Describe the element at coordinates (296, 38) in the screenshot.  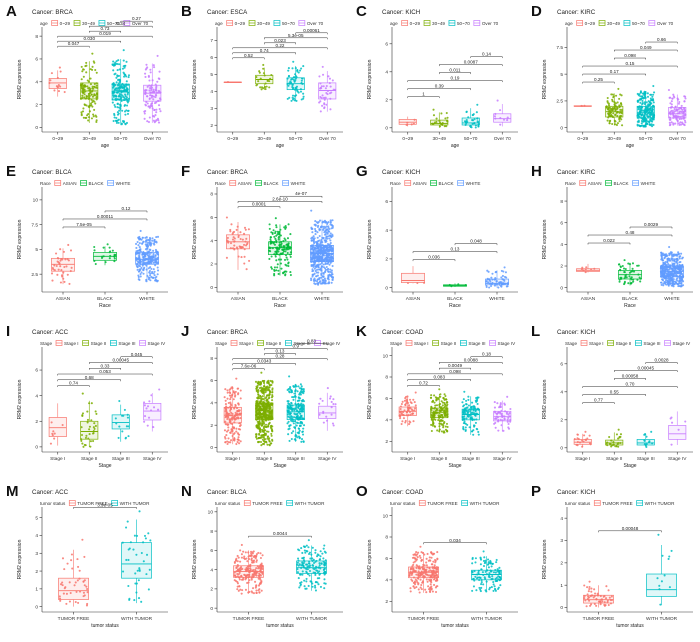
I see `bracket-line` at that location.